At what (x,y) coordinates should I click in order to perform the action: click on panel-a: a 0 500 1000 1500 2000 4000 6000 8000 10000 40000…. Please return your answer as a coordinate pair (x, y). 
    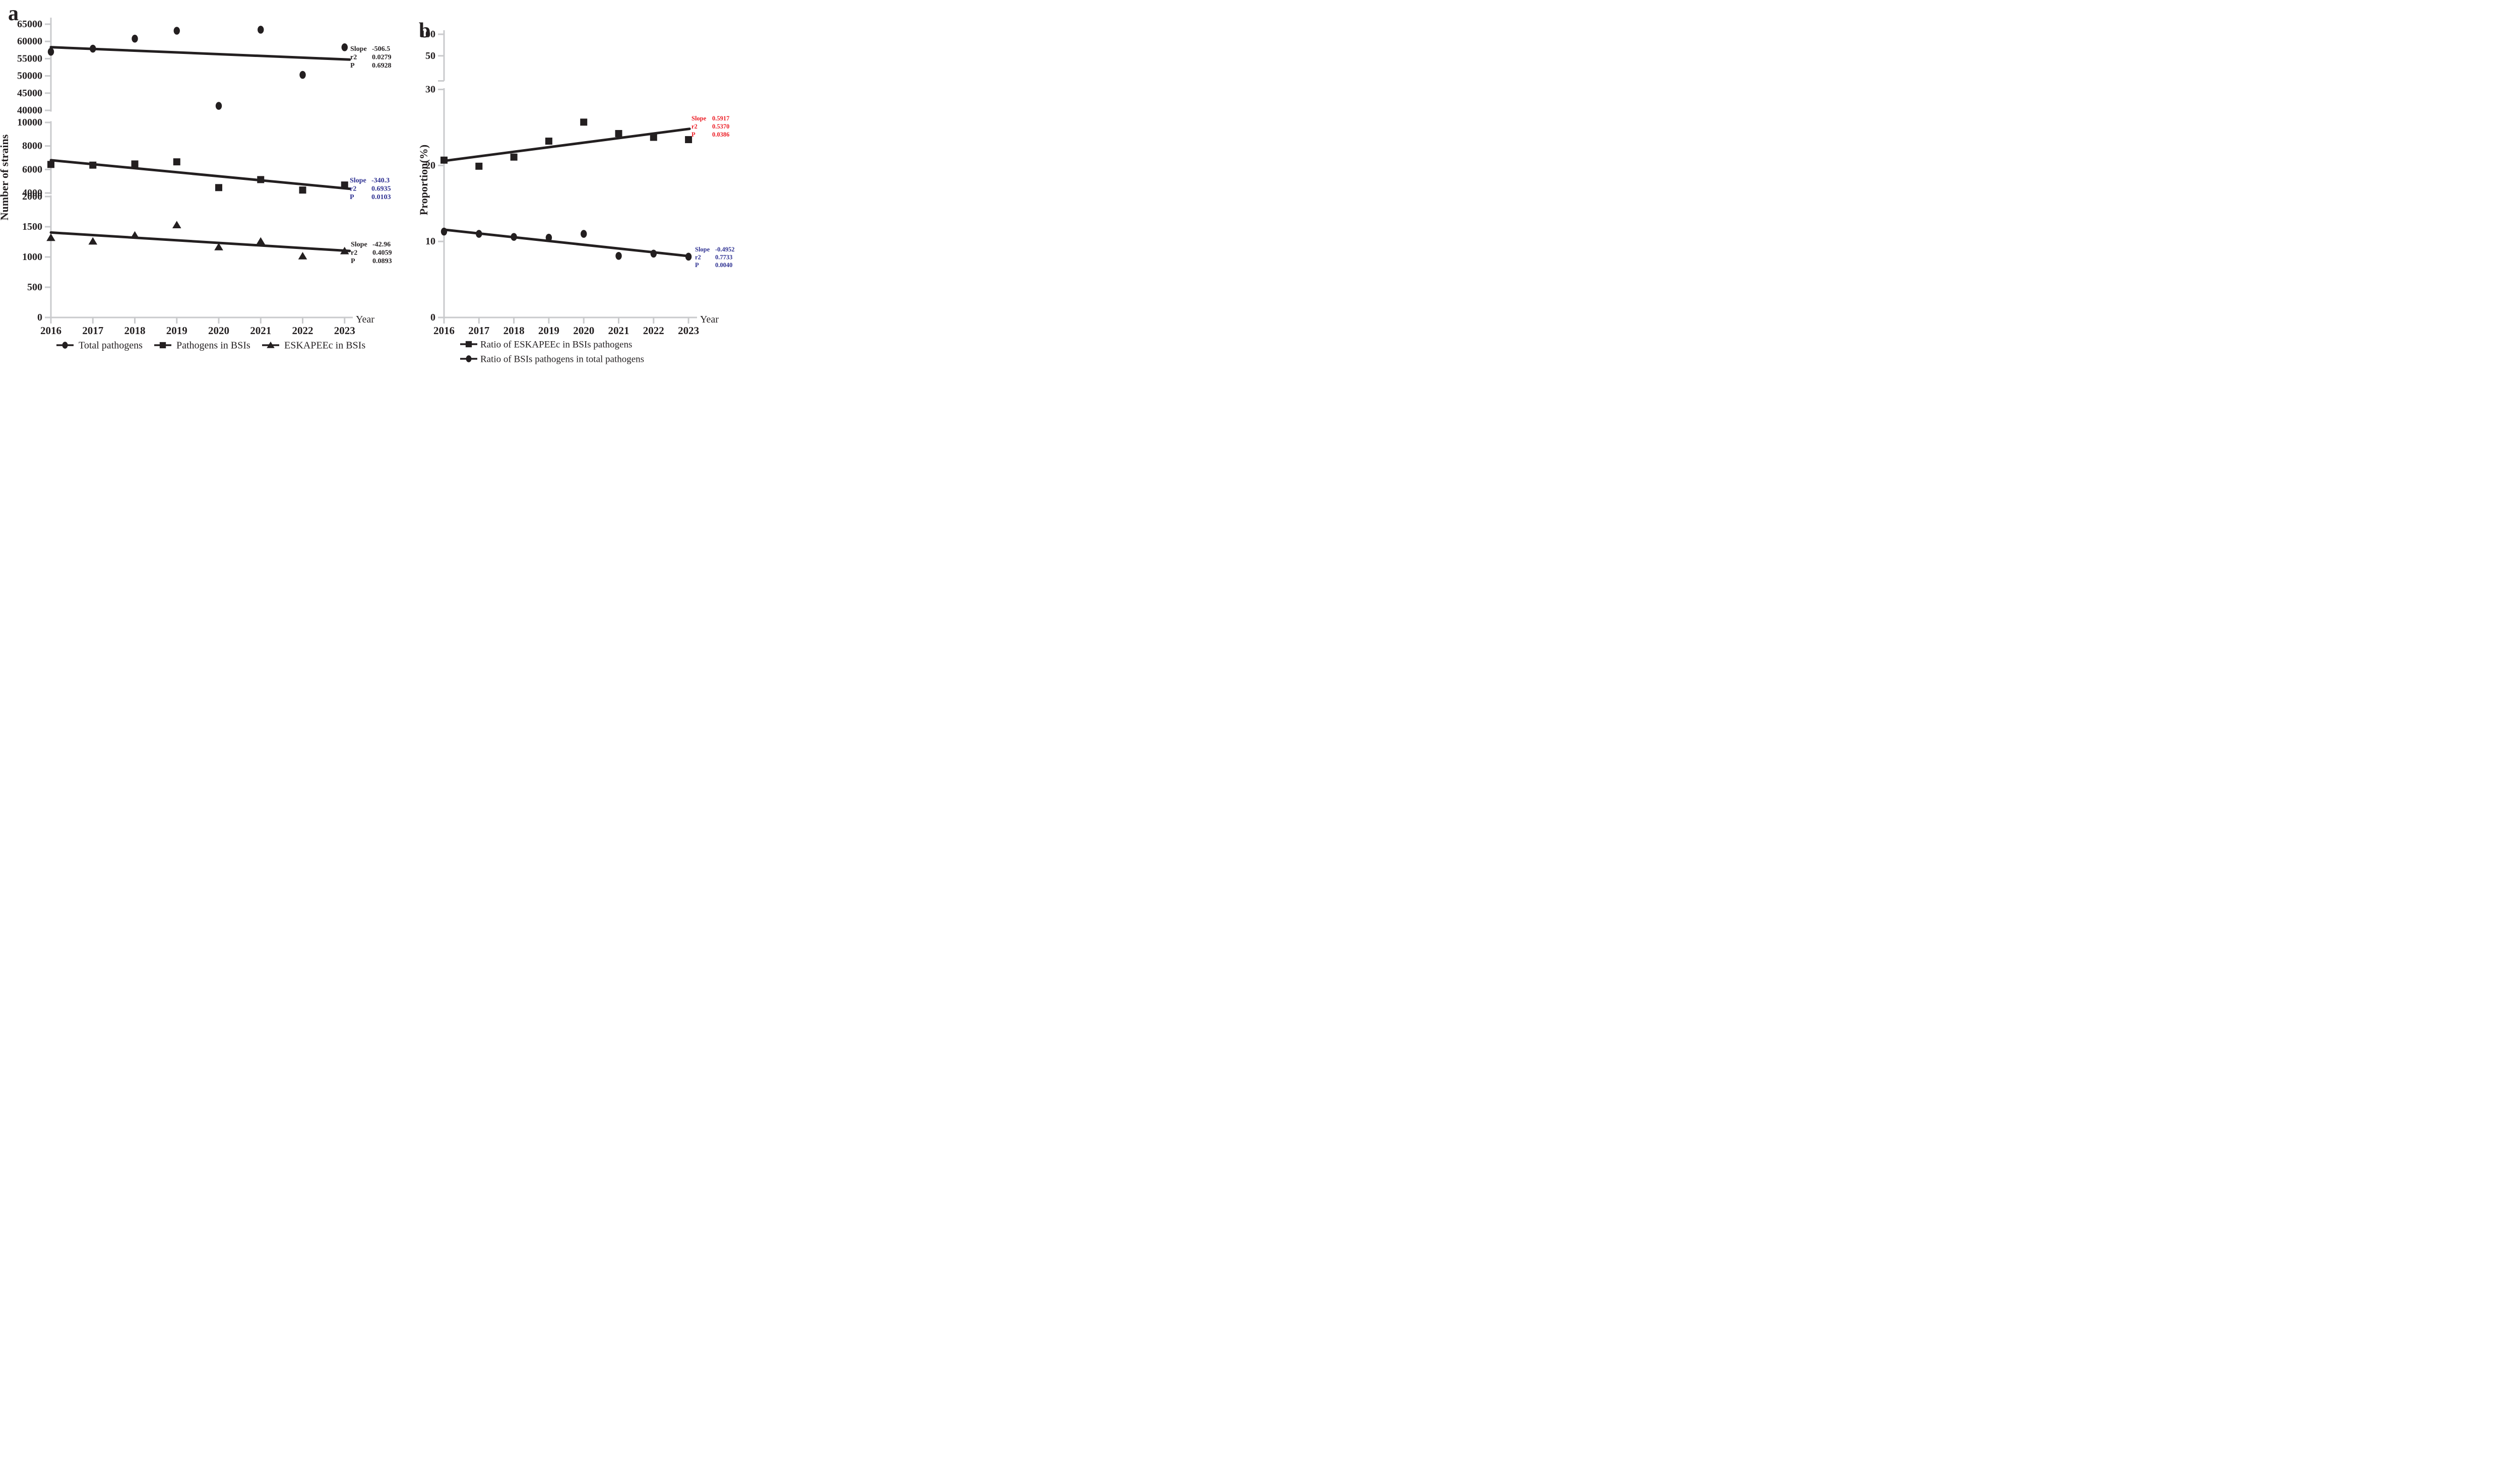
    Looking at the image, I should click on (205, 184).